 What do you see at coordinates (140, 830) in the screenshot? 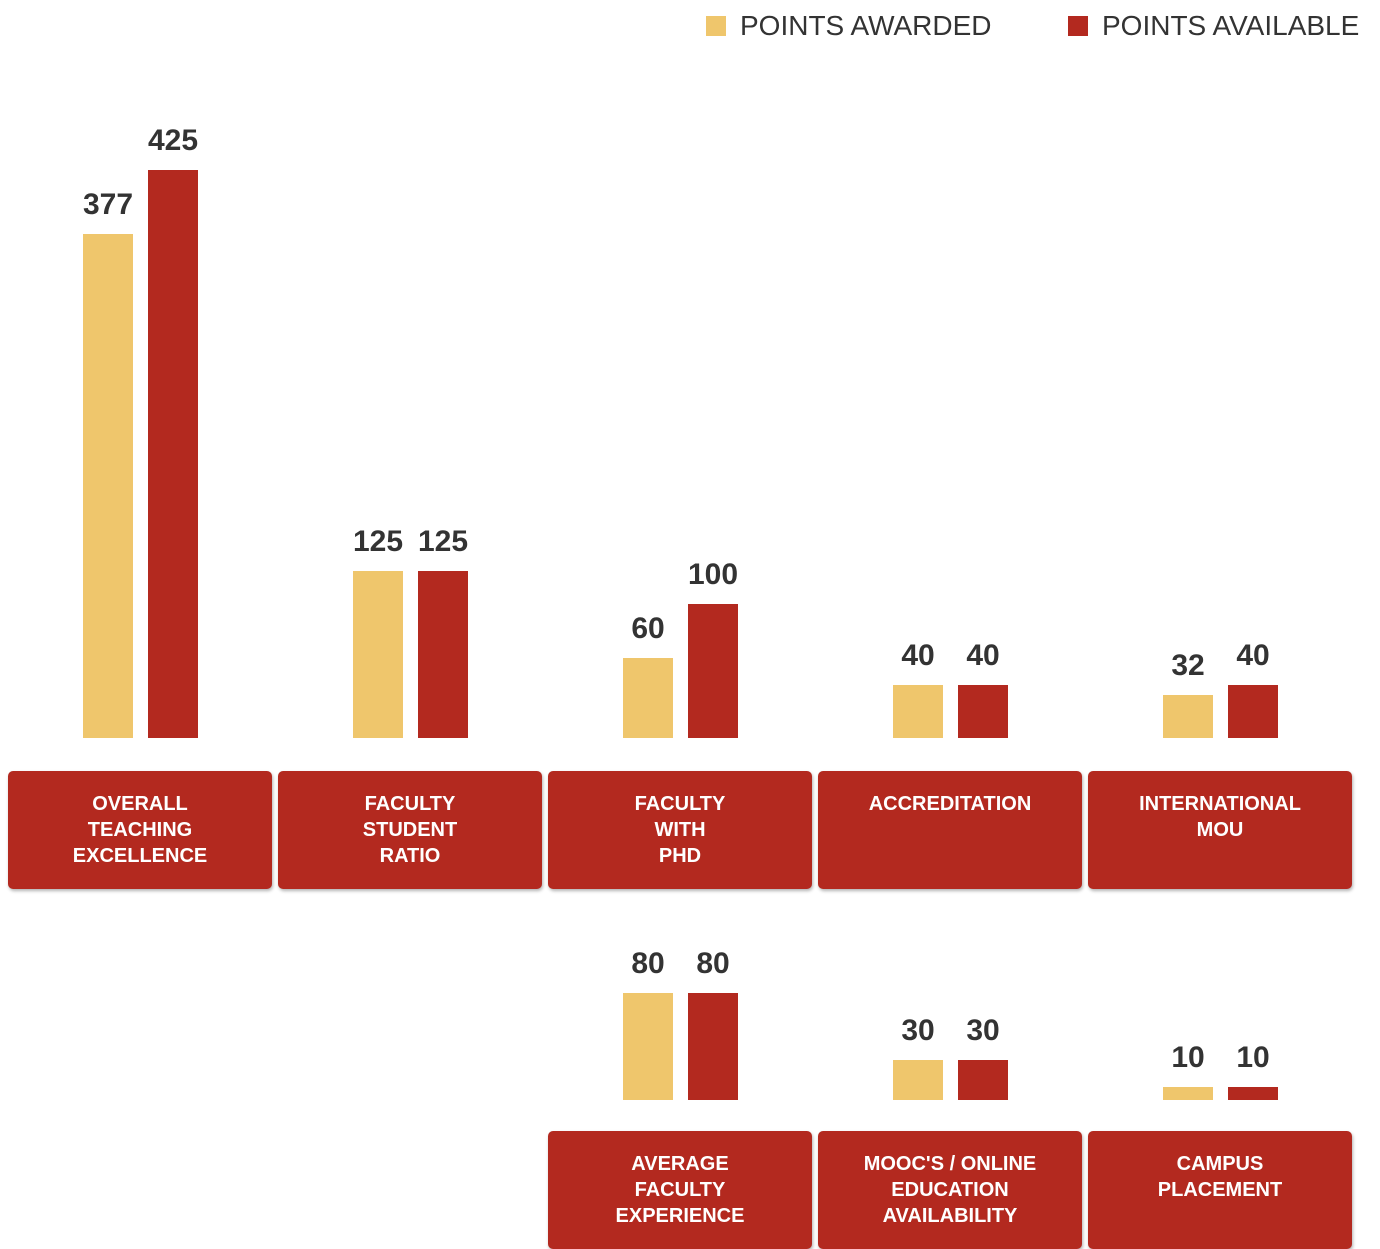
I see `category-label: OVERALL TEACHING EXCELLENCE` at bounding box center [140, 830].